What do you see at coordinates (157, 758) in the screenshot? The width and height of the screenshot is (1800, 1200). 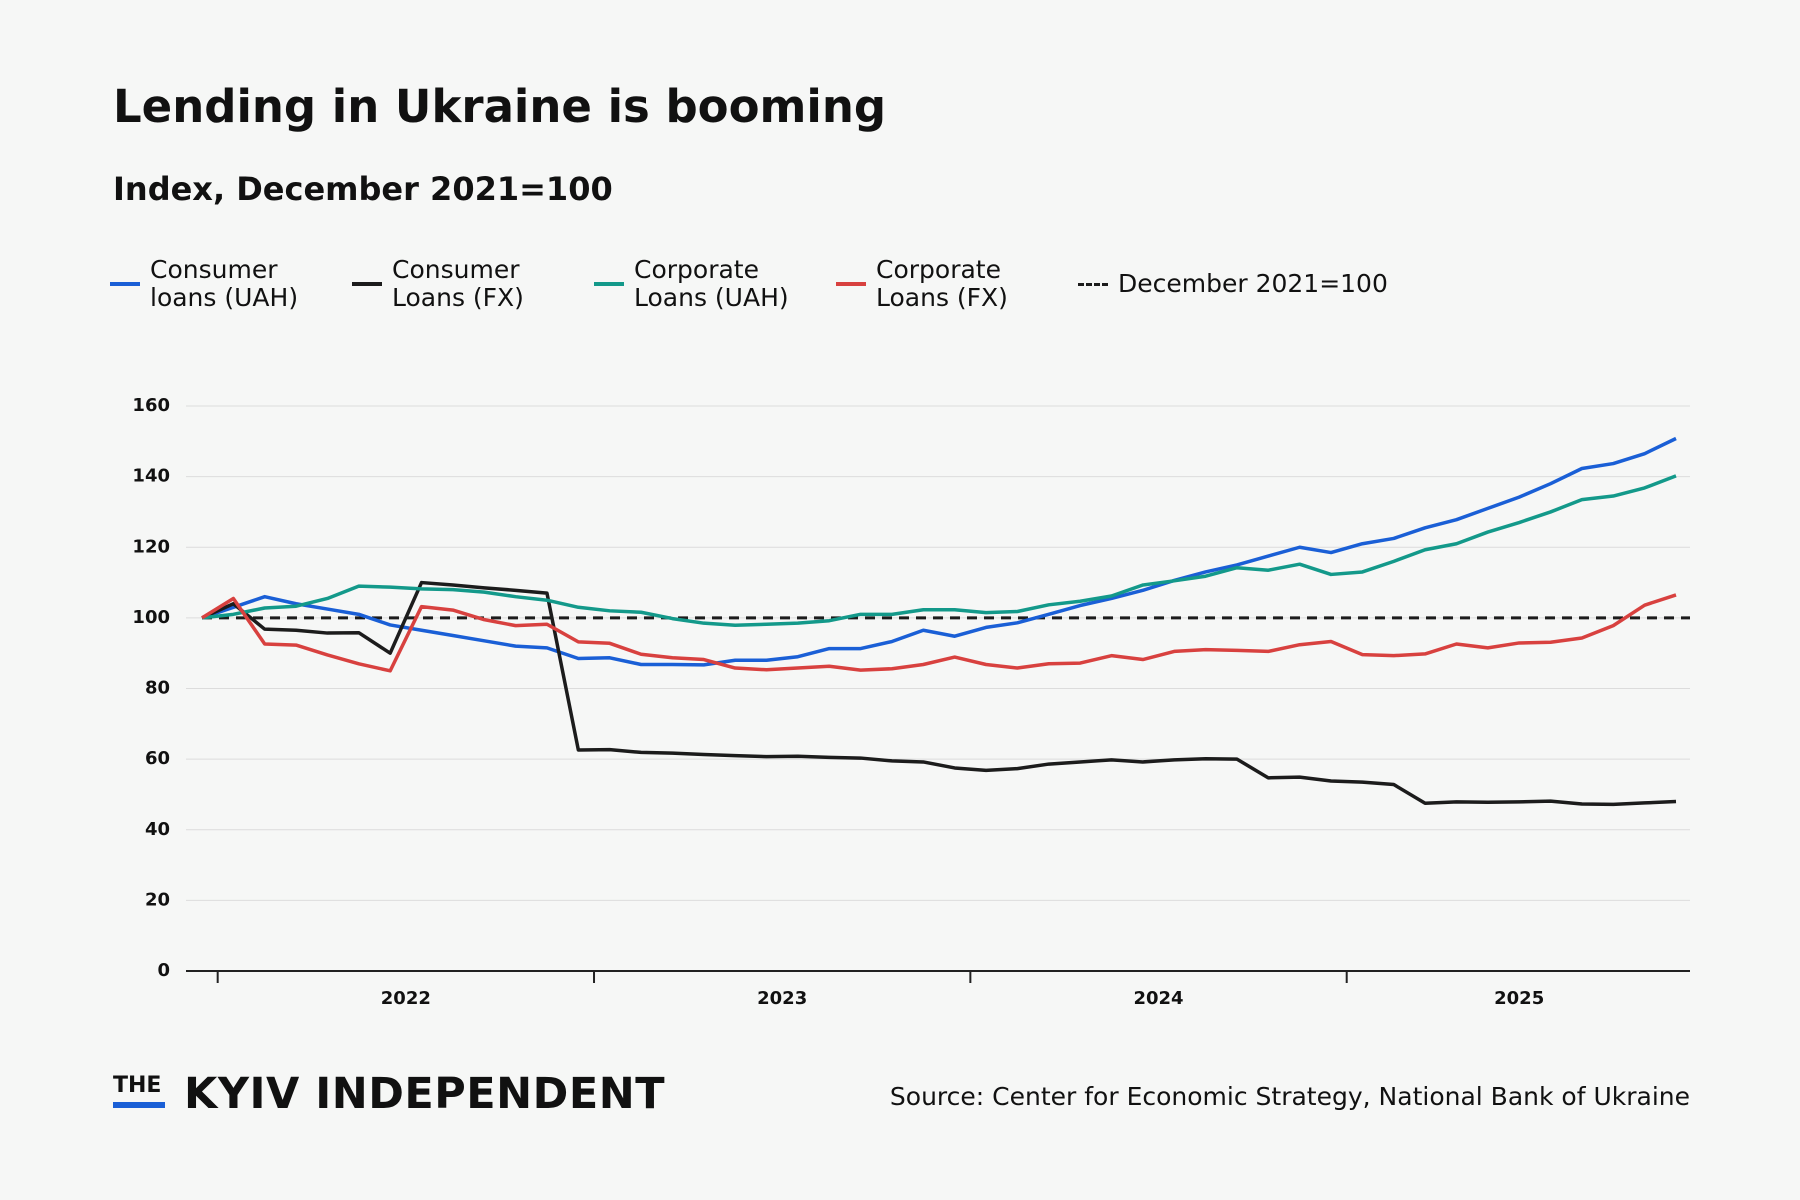 I see `y-tick-label: 60` at bounding box center [157, 758].